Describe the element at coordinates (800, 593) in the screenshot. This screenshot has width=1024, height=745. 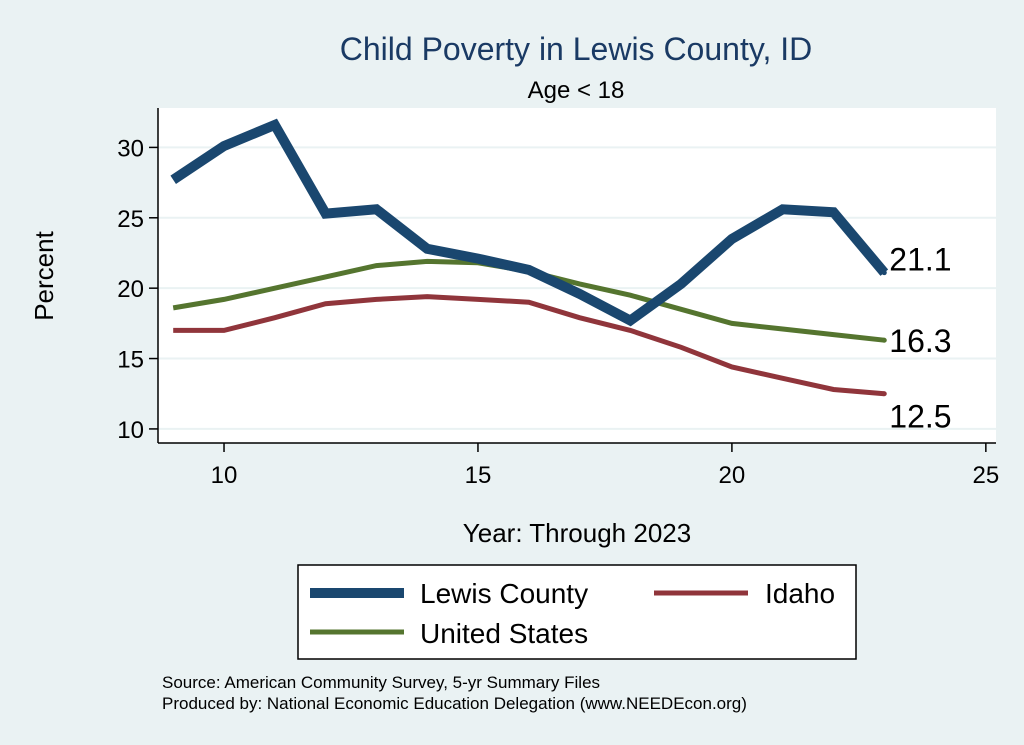
I see `legend-label-idaho: Idaho` at that location.